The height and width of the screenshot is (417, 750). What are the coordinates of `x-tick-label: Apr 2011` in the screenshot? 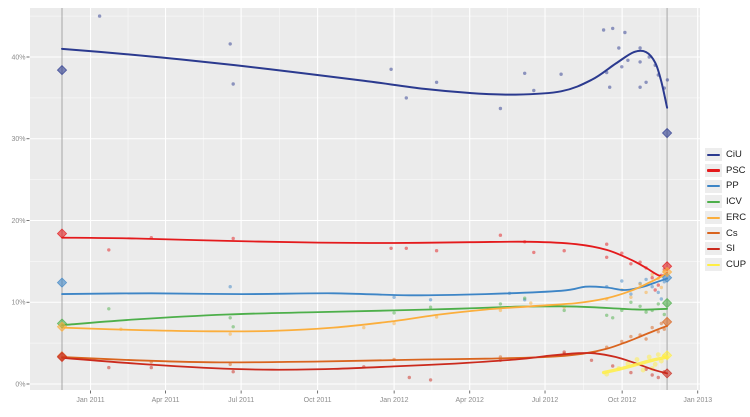 It's located at (166, 400).